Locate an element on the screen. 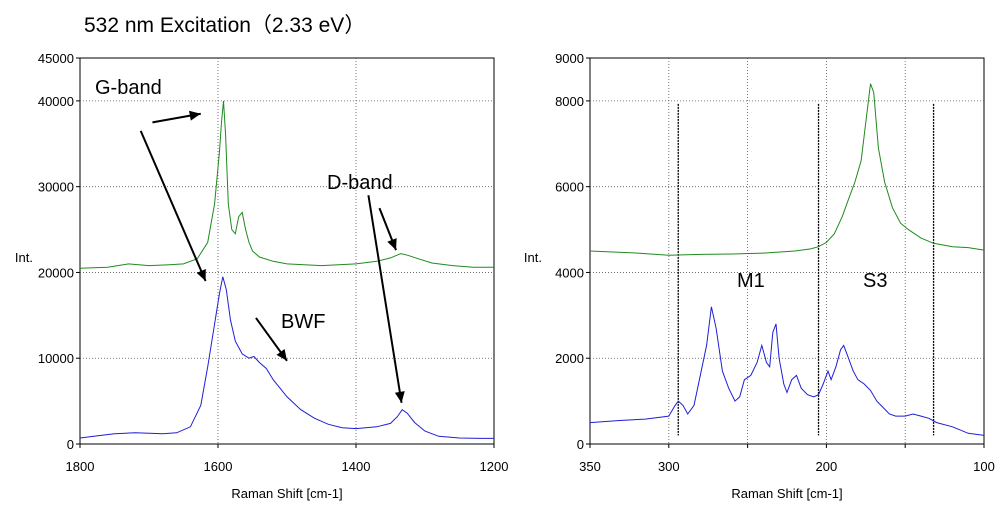 This screenshot has width=1004, height=514. x-tick-label: 300 is located at coordinates (669, 466).